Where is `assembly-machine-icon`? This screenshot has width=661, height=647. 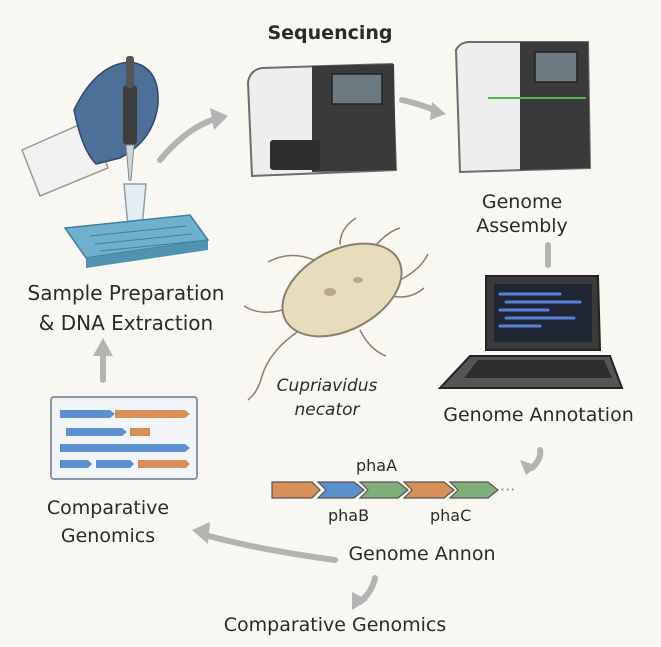
assembly-machine-icon is located at coordinates (523, 107).